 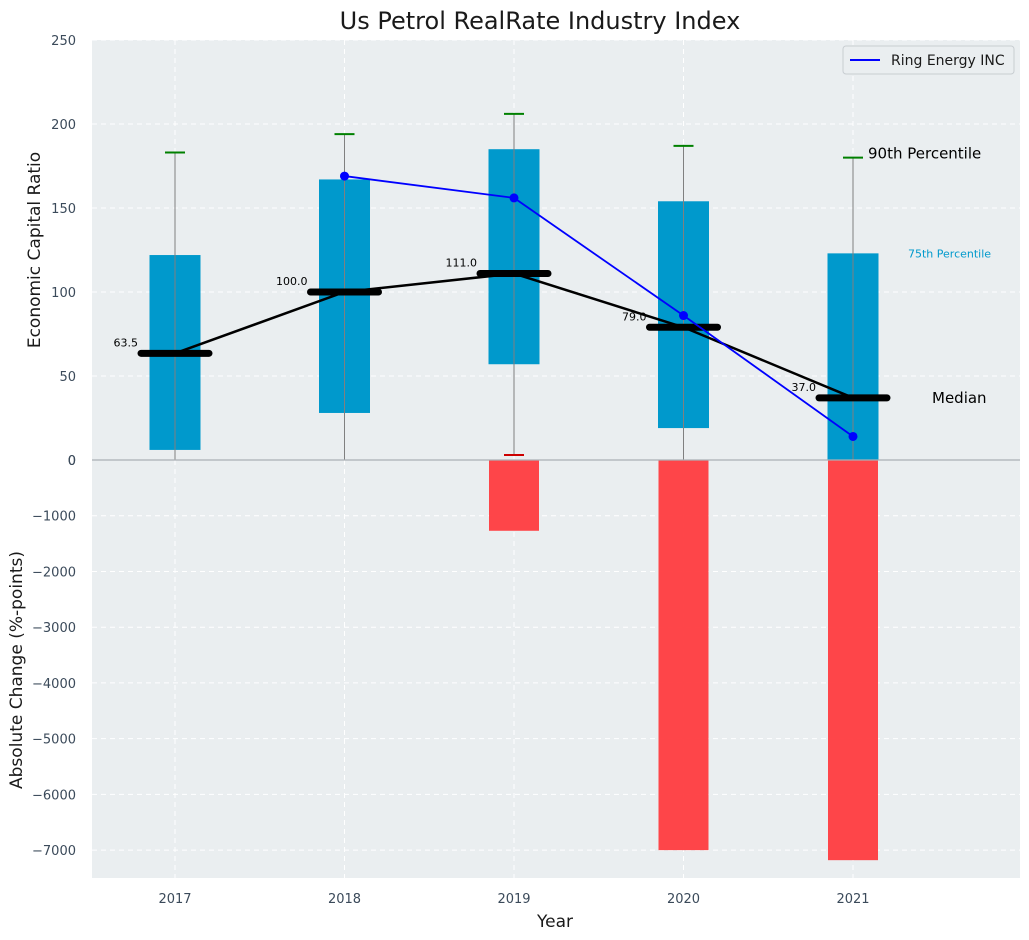 I want to click on bottom-y-tick-label: −4000, so click(x=54, y=684).